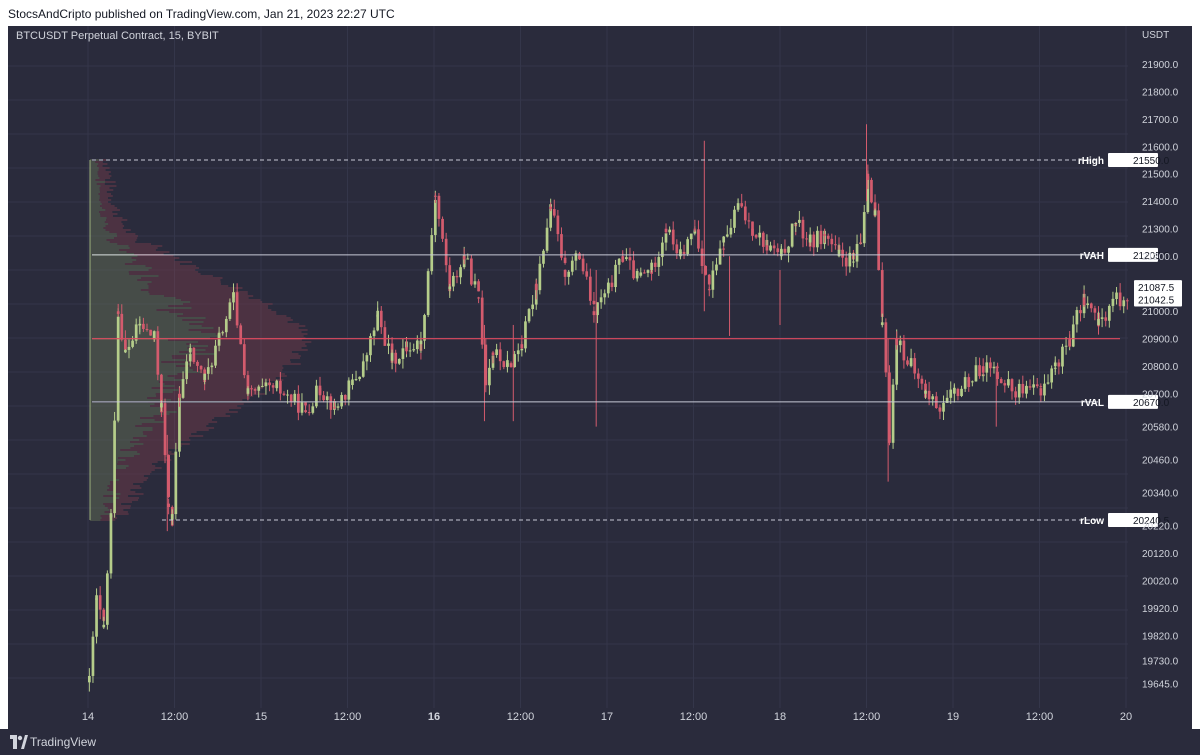 The height and width of the screenshot is (755, 1200). What do you see at coordinates (1092, 256) in the screenshot?
I see `level-label-rvah: rVAH` at bounding box center [1092, 256].